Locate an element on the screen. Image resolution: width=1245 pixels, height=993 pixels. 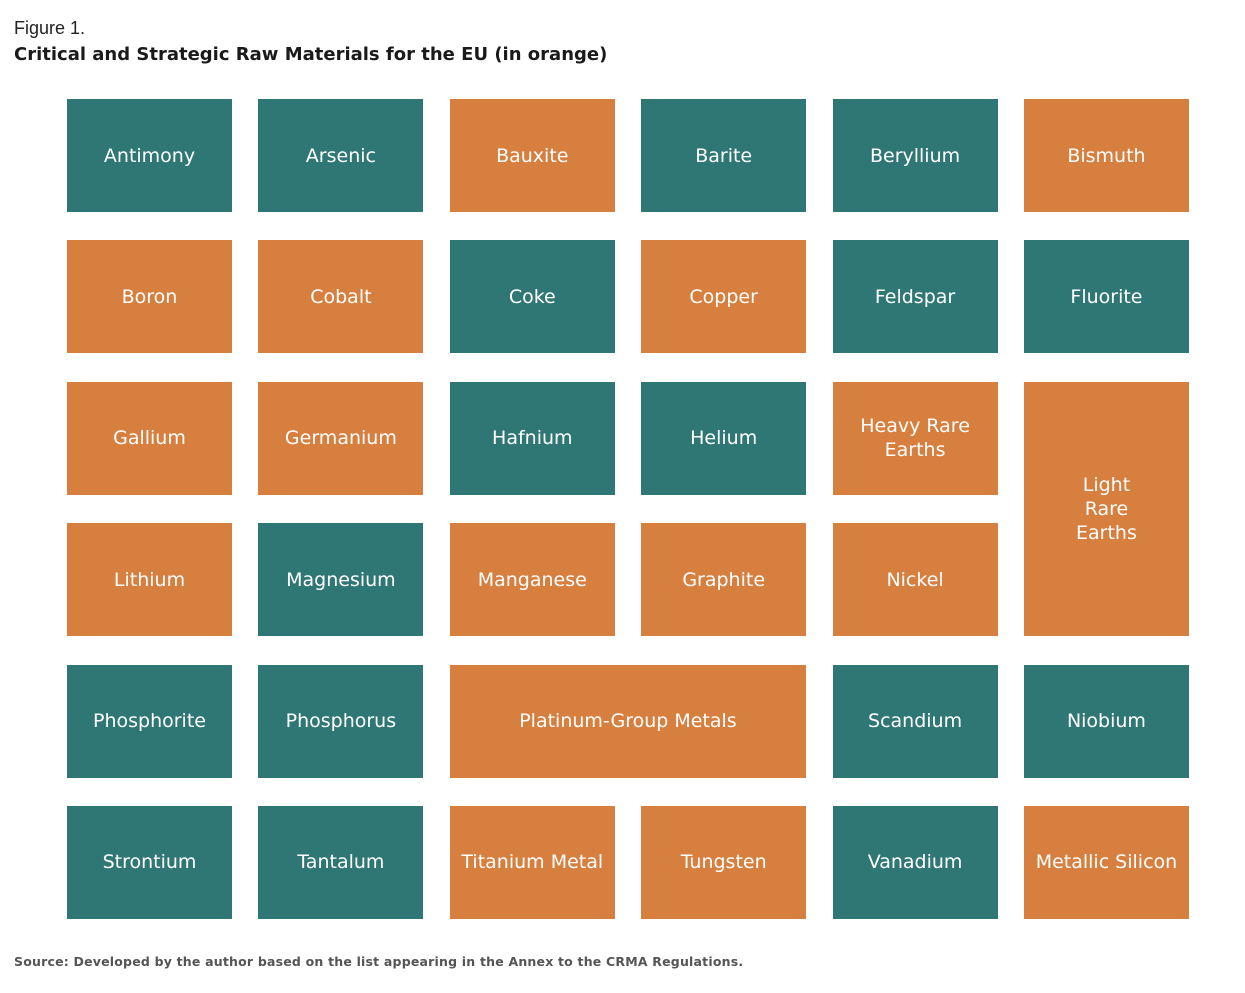
figure-label: Figure 1. is located at coordinates (50, 28).